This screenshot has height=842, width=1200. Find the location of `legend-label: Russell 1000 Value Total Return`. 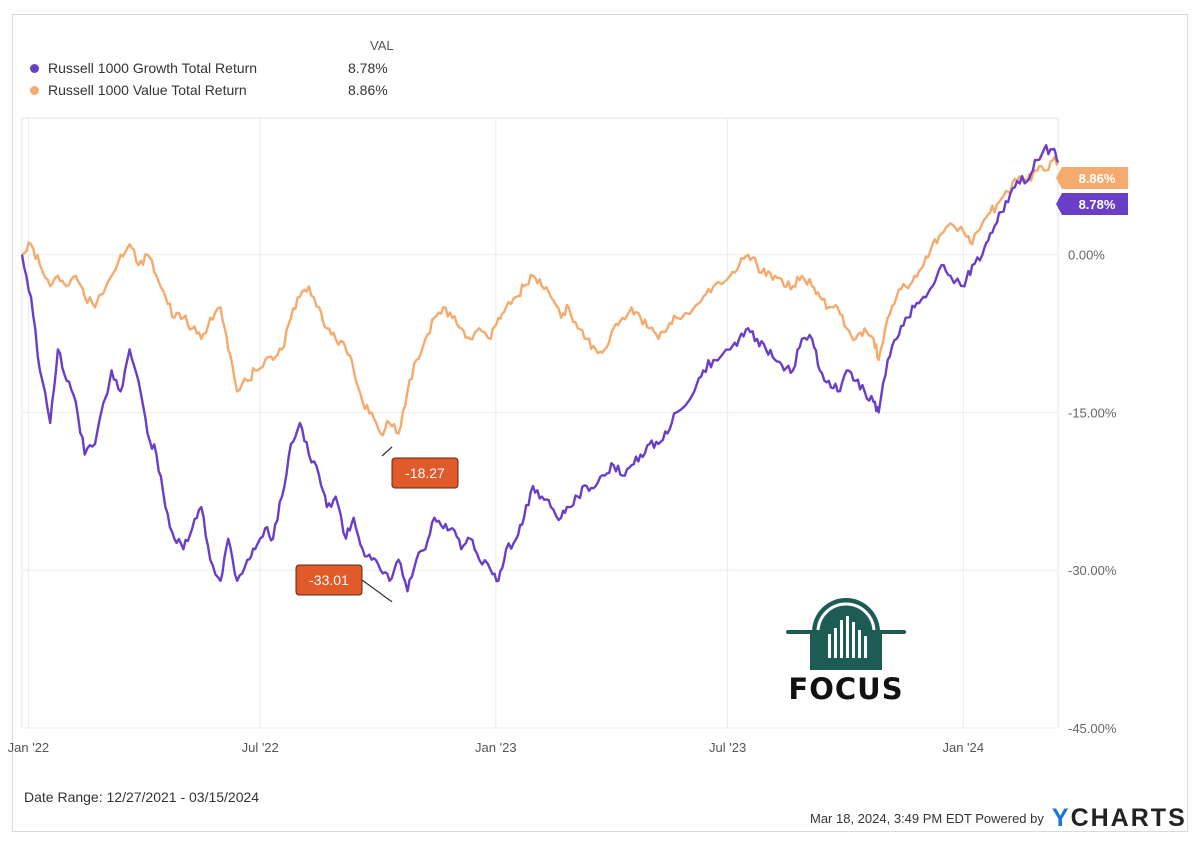

legend-label: Russell 1000 Value Total Return is located at coordinates (147, 90).